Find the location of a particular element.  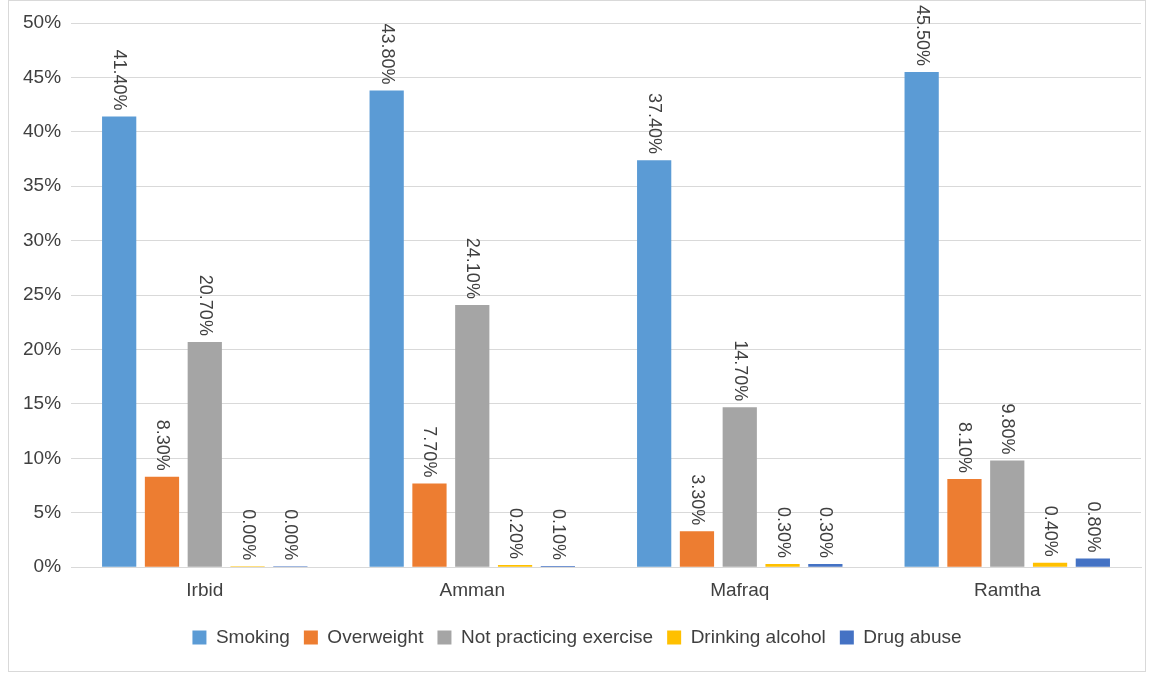

legend-label: Overweight is located at coordinates (376, 636).